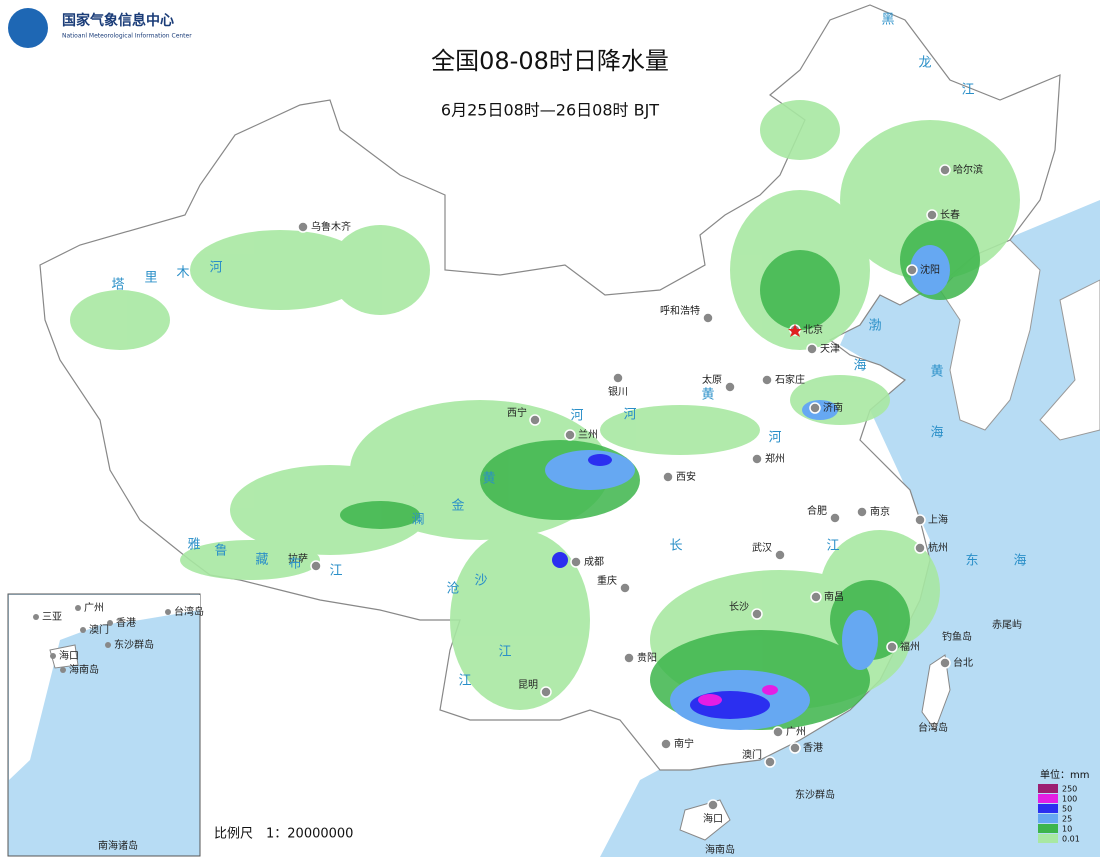 This screenshot has height=857, width=1100. What do you see at coordinates (84, 669) in the screenshot?
I see `inset-label: 海南岛` at bounding box center [84, 669].